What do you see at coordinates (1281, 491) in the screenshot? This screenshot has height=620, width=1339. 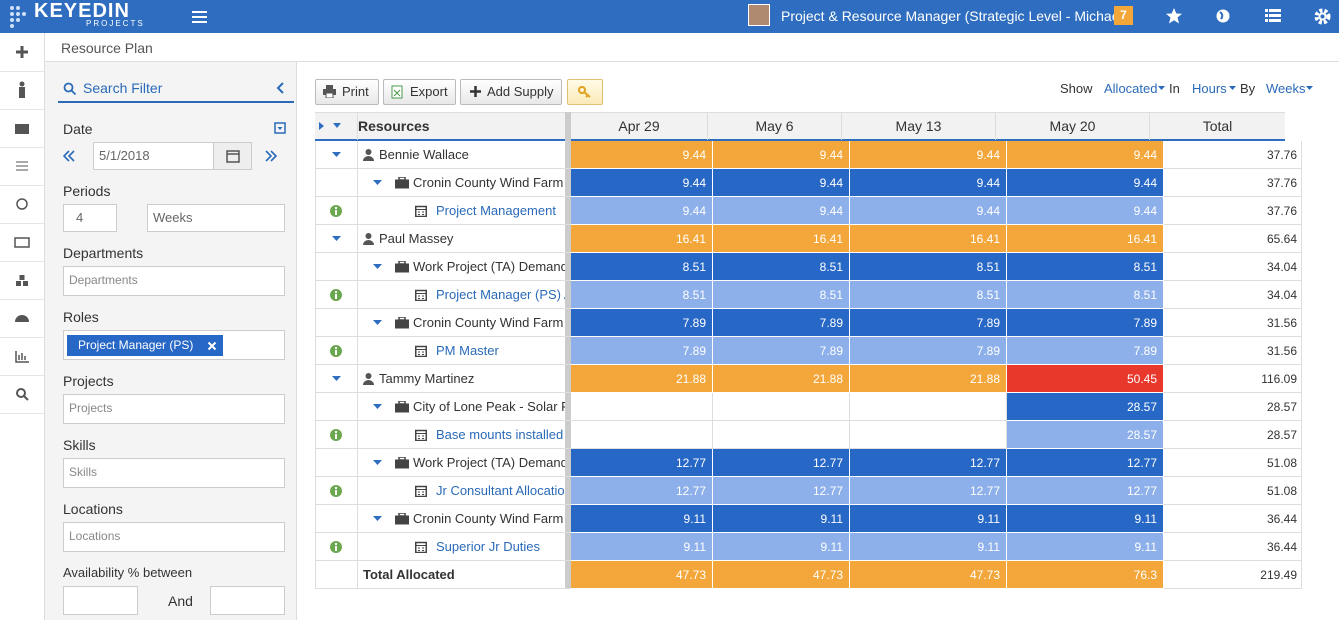 I see `total-cell: 51.08` at bounding box center [1281, 491].